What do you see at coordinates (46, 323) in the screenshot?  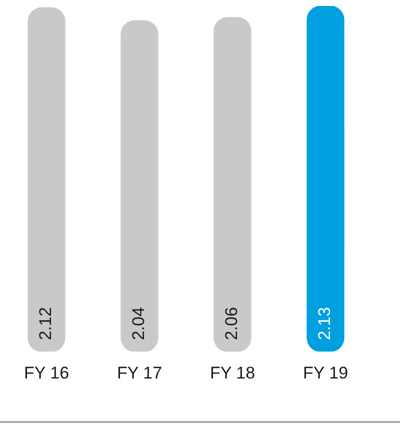 I see `data-label: 2.12` at bounding box center [46, 323].